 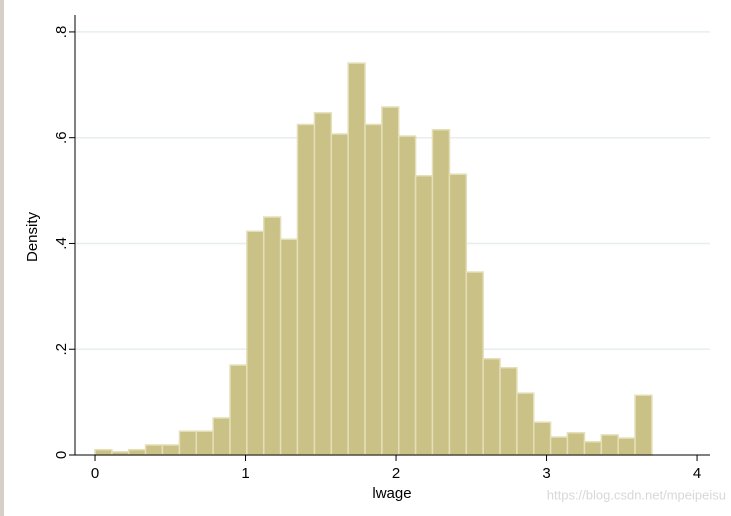 I want to click on y-tick-label: .2, so click(x=61, y=349).